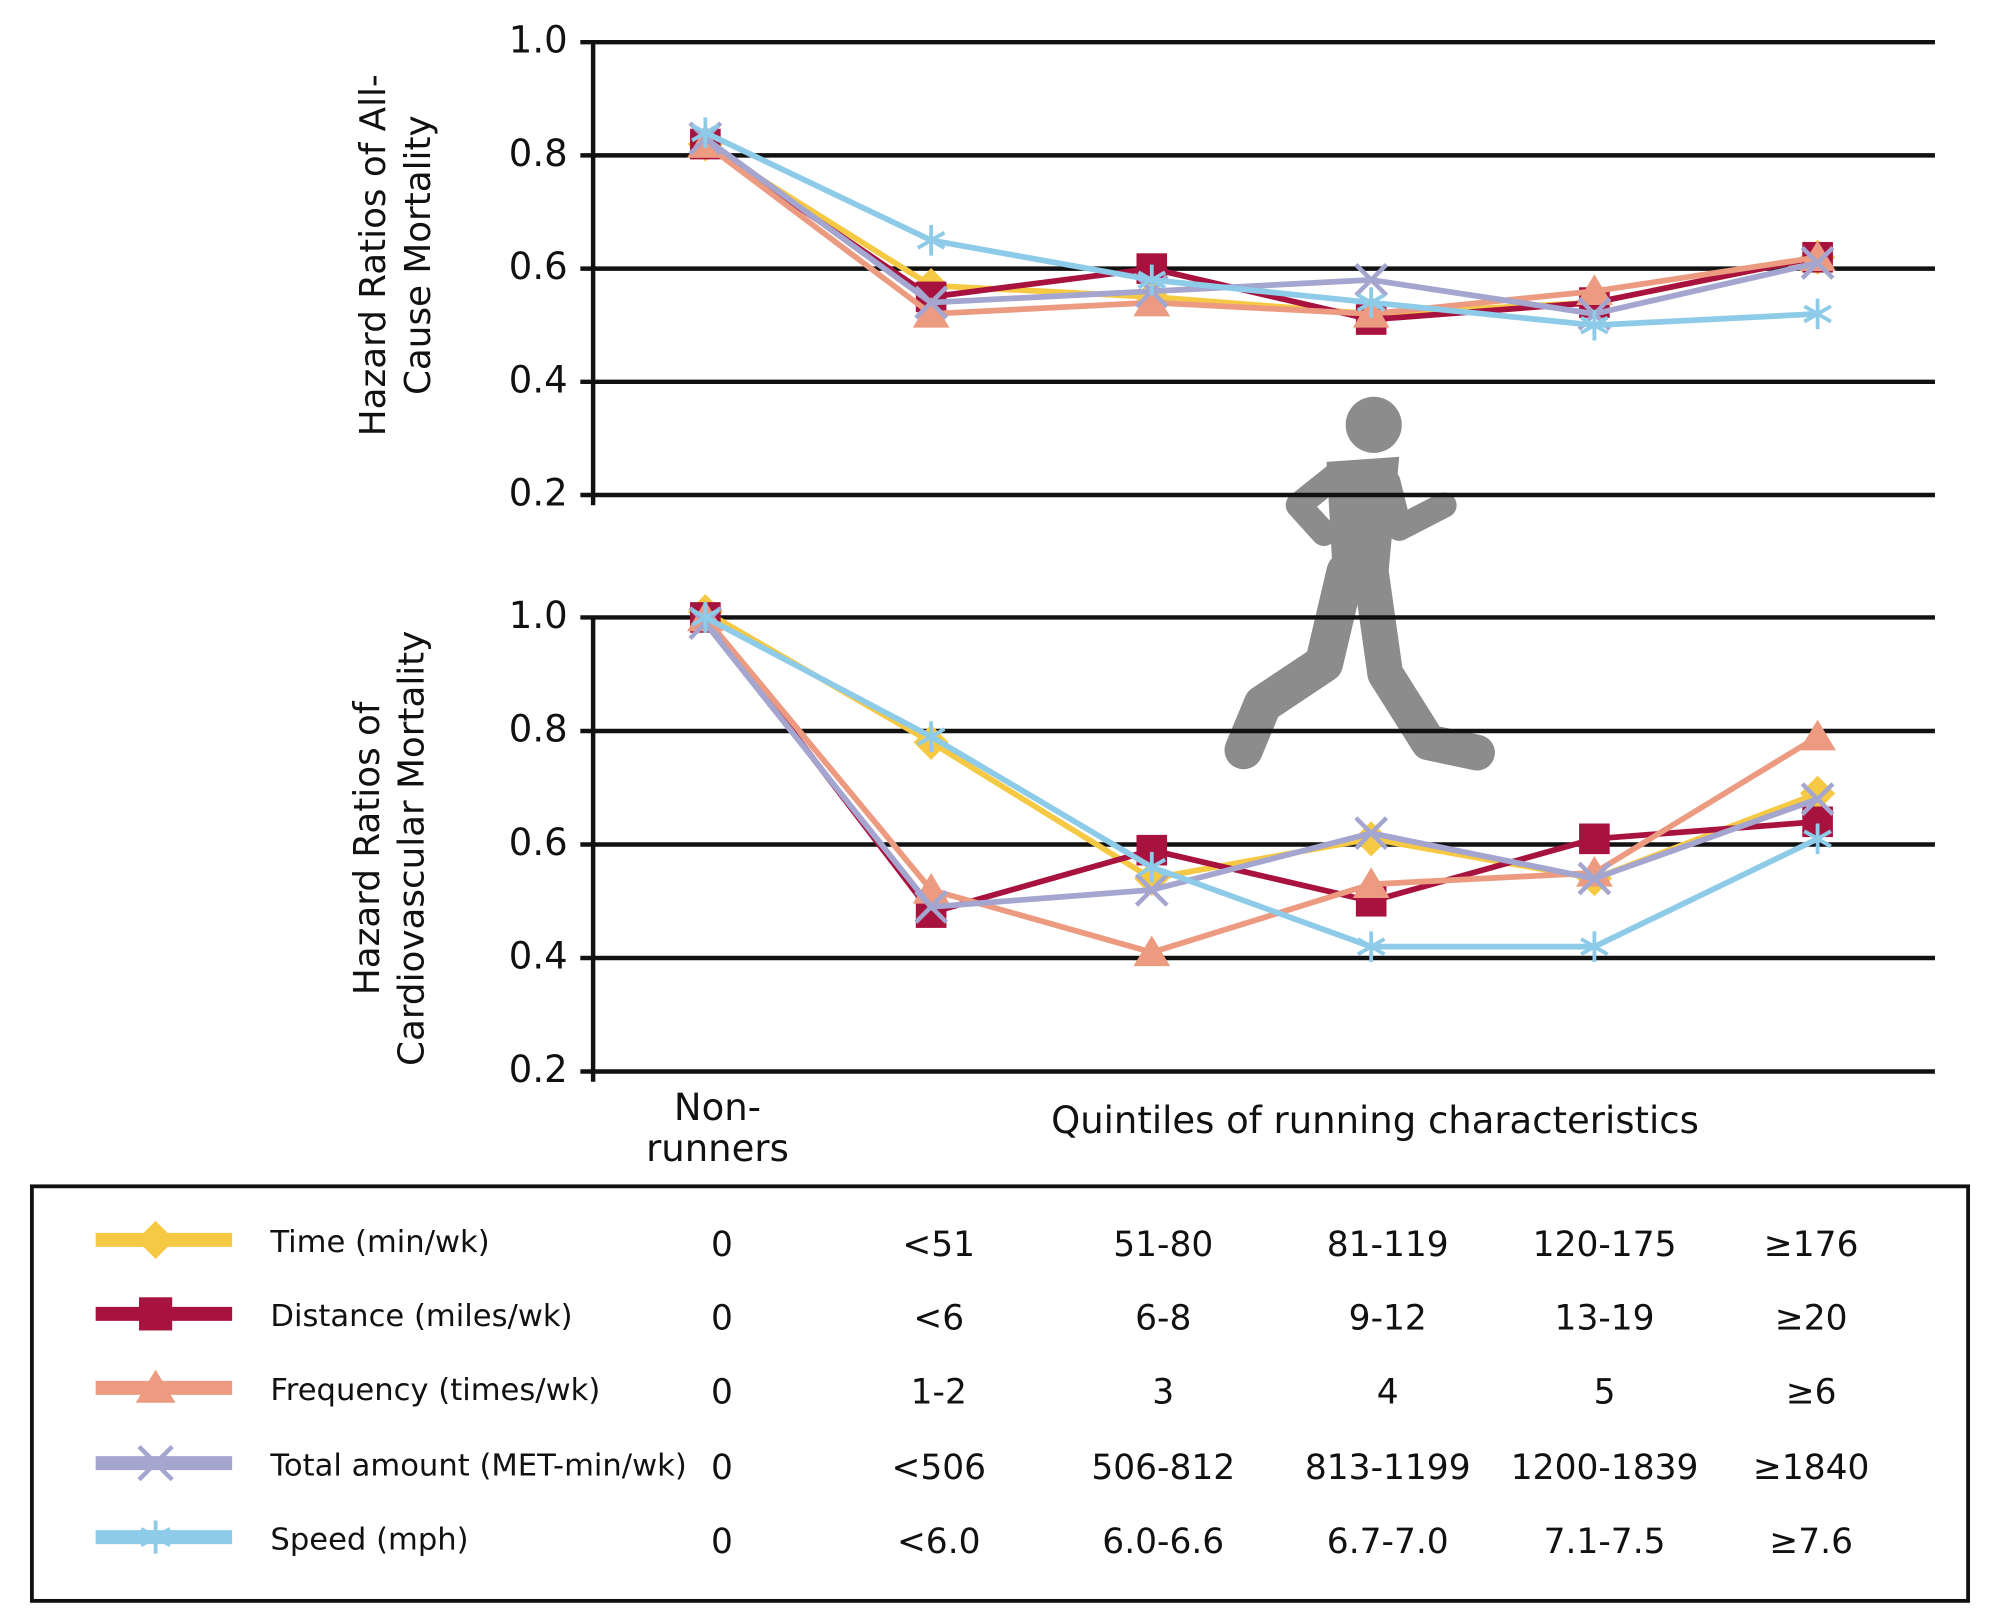 Image resolution: width=2000 pixels, height=1615 pixels. What do you see at coordinates (1605, 1468) in the screenshot?
I see `table-cell: 1200-1839` at bounding box center [1605, 1468].